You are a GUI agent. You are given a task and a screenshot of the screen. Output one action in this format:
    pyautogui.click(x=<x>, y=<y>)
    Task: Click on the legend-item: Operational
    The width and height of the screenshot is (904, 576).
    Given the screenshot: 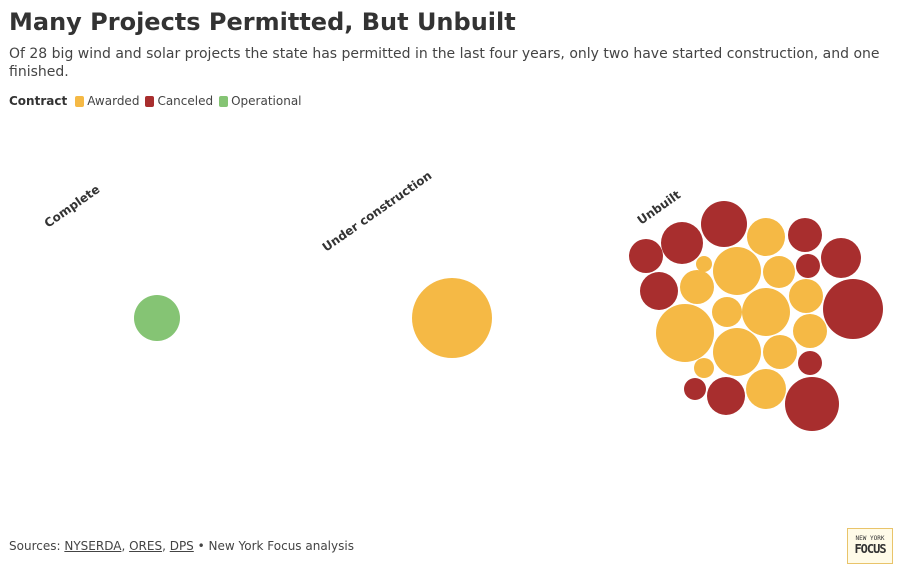 What is the action you would take?
    pyautogui.click(x=260, y=101)
    